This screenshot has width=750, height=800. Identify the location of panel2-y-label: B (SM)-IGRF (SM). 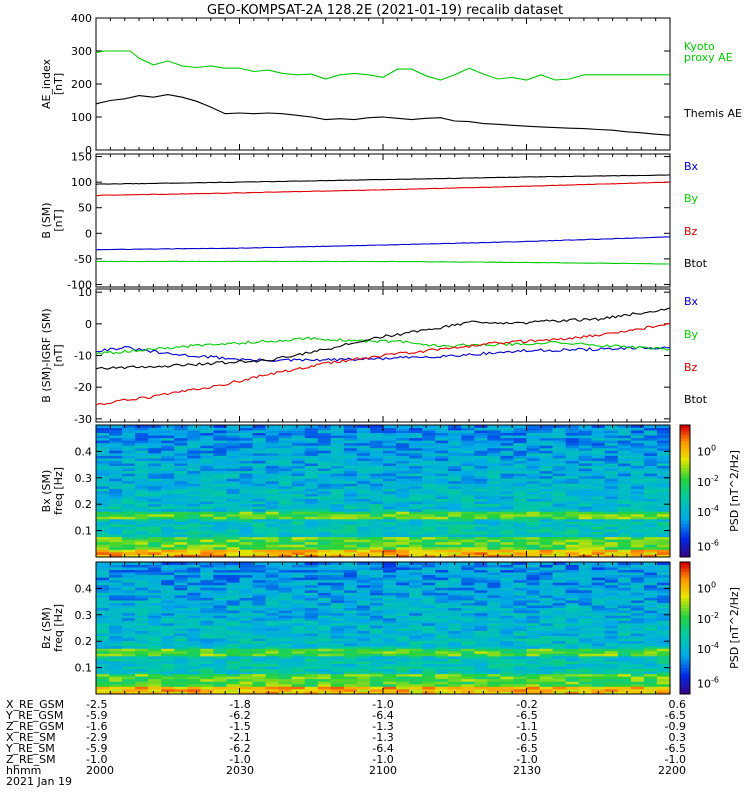
(46, 355).